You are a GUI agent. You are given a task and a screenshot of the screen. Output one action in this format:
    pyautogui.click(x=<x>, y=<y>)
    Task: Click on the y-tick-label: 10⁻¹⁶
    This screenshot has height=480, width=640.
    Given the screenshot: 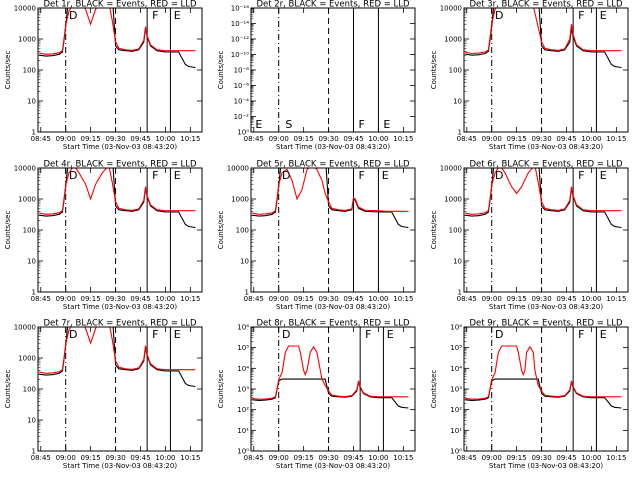 What is the action you would take?
    pyautogui.click(x=240, y=9)
    